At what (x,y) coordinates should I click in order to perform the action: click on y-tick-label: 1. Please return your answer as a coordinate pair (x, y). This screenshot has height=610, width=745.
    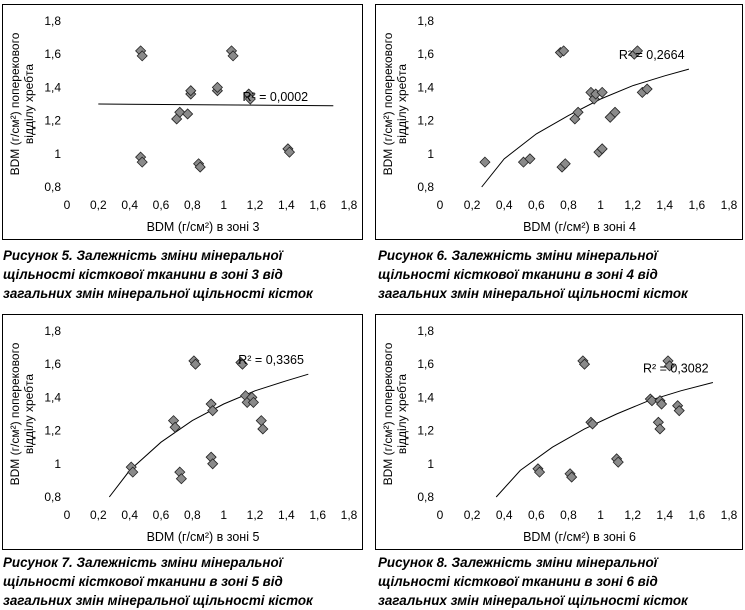
    Looking at the image, I should click on (430, 154).